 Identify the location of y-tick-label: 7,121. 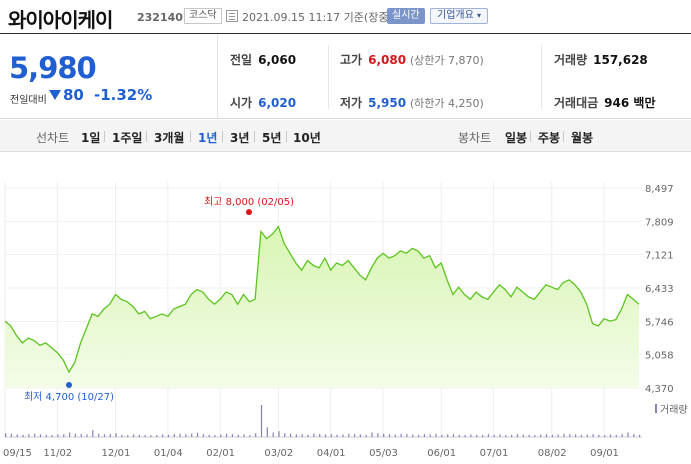
(659, 256).